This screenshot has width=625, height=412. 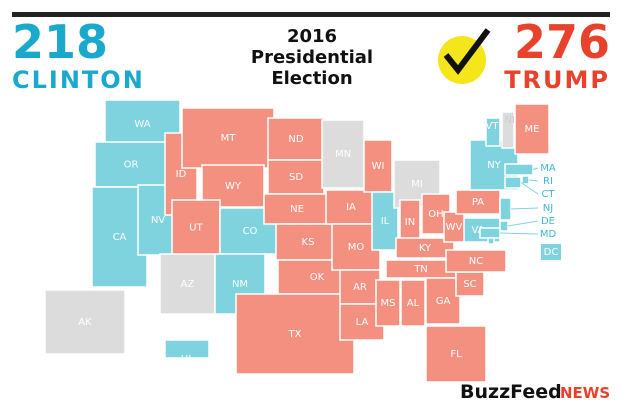 I want to click on state-label: GA, so click(x=443, y=301).